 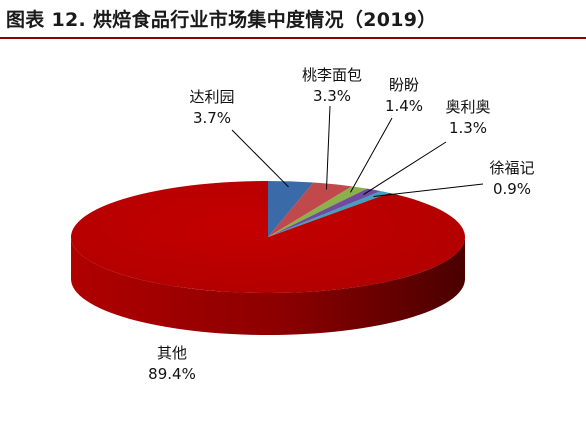 I want to click on slice-name-label: 奥利奥, so click(x=467, y=107).